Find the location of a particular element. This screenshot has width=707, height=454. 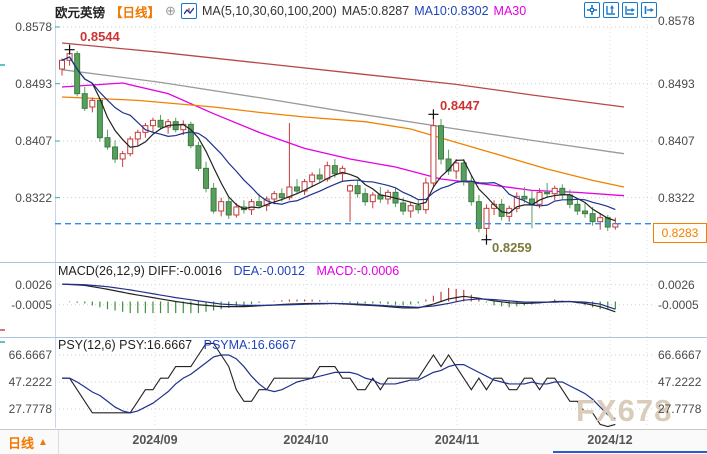

fit-horizontal-axis-icon is located at coordinates (630, 10).